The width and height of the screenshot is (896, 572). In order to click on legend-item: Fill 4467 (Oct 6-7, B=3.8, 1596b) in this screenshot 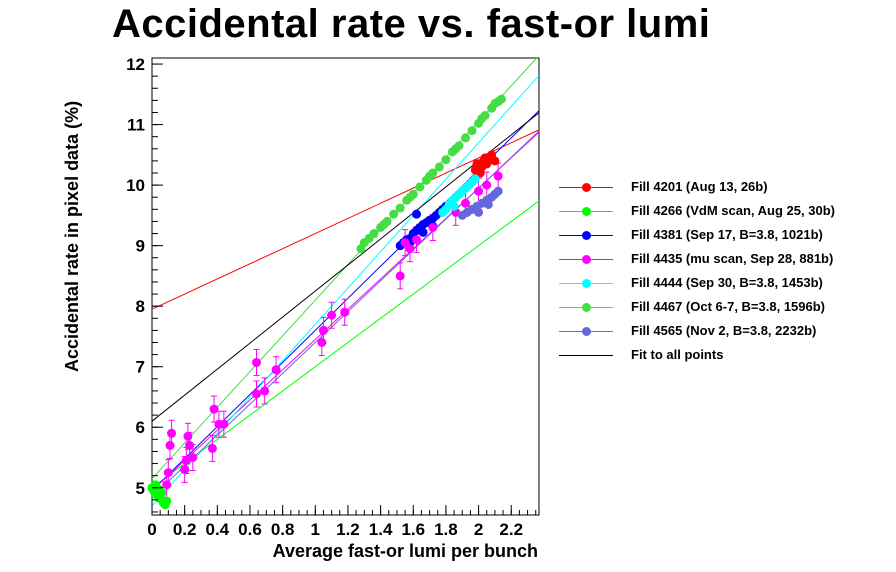, I will do `click(720, 308)`.